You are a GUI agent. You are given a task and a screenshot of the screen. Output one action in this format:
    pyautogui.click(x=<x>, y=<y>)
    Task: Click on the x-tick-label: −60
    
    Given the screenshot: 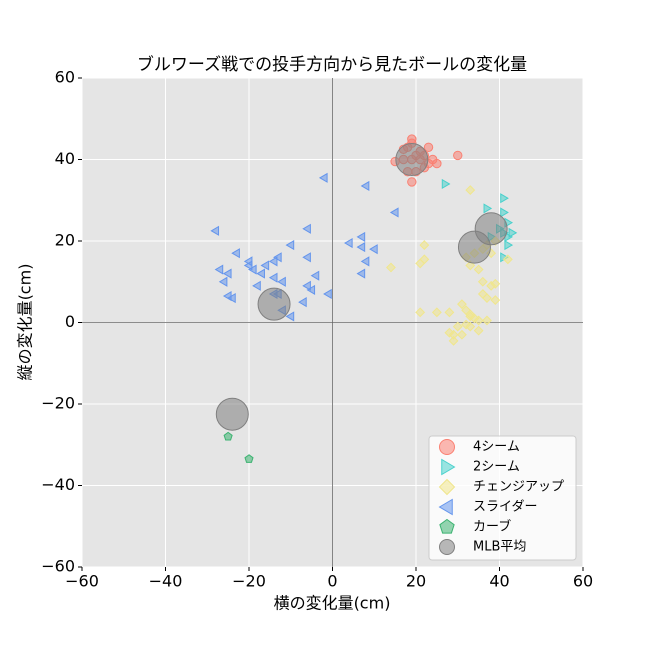 What is the action you would take?
    pyautogui.click(x=82, y=581)
    